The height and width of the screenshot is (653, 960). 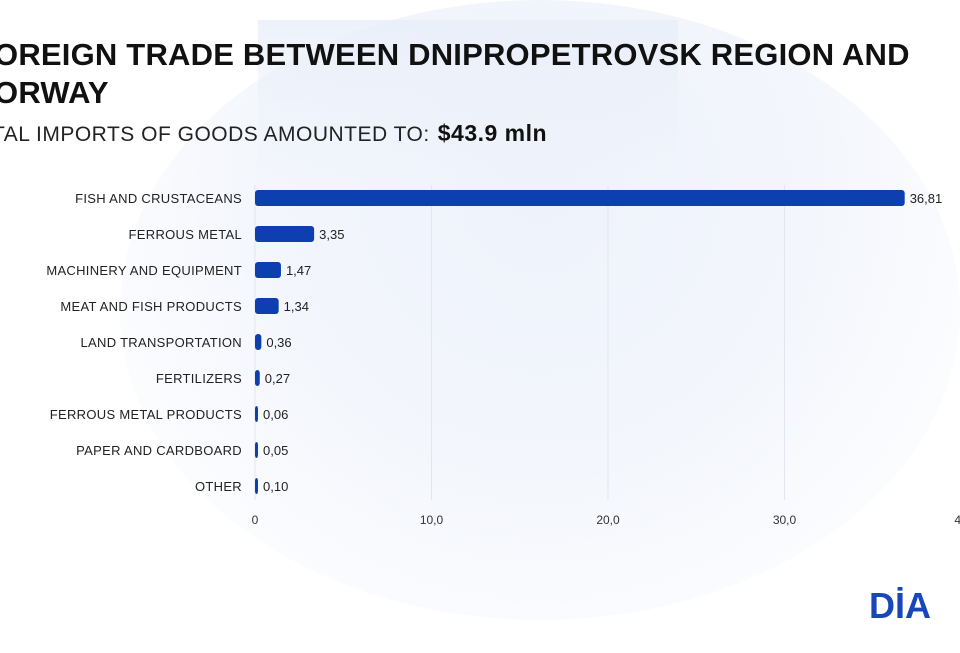 I want to click on value-label: 0,10, so click(x=275, y=486).